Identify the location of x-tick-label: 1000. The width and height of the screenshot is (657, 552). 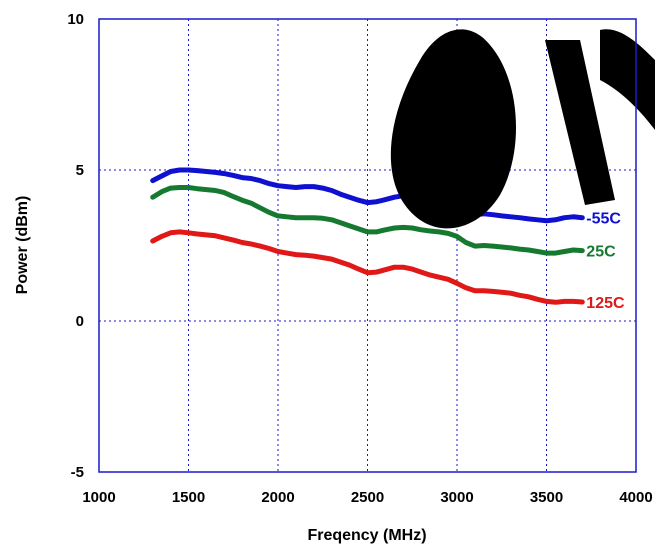
(98, 497).